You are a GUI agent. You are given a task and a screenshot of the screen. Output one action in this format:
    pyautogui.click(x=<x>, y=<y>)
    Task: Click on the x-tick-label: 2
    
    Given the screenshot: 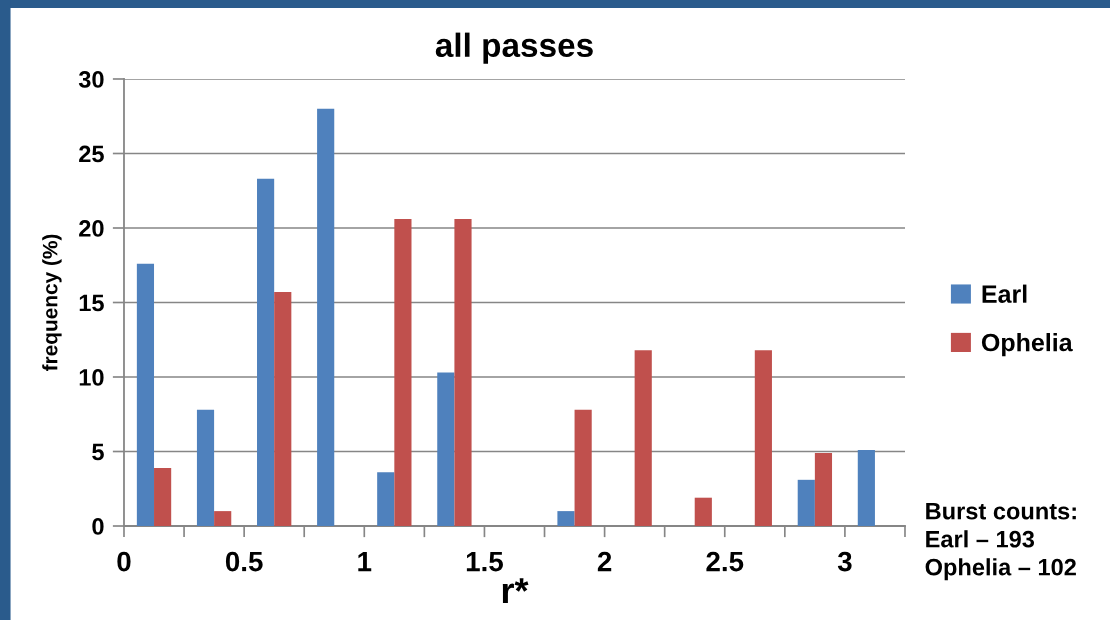 What is the action you would take?
    pyautogui.click(x=604, y=561)
    